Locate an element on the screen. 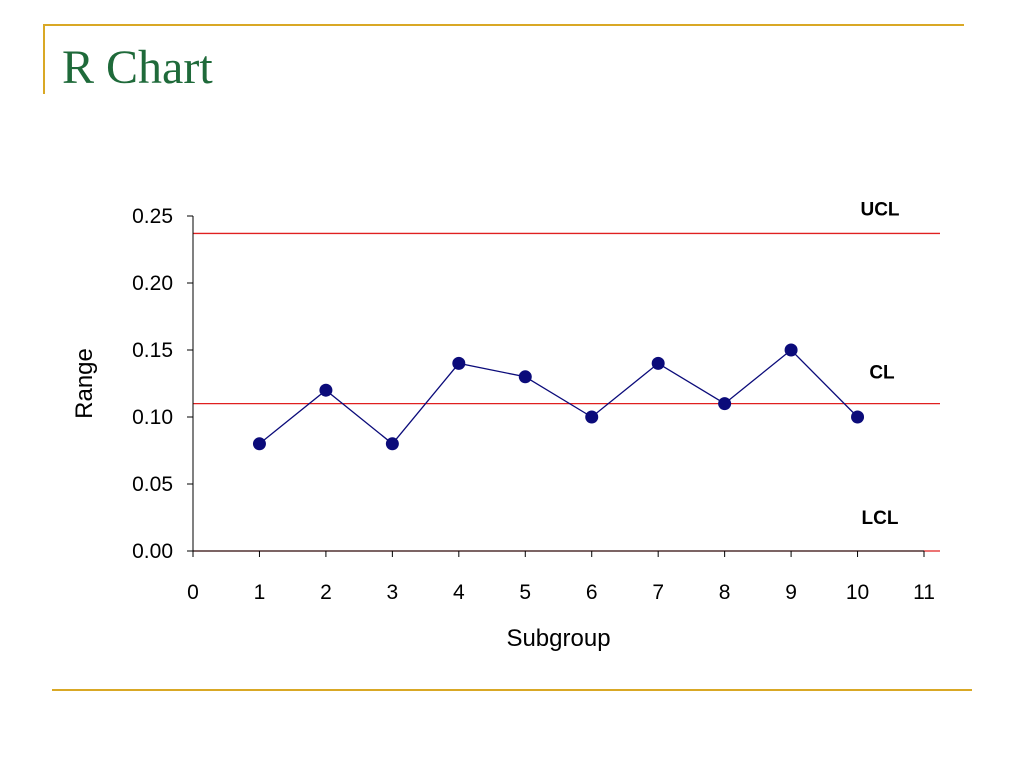 The image size is (1024, 768). x-axis-title: Subgroup is located at coordinates (558, 638).